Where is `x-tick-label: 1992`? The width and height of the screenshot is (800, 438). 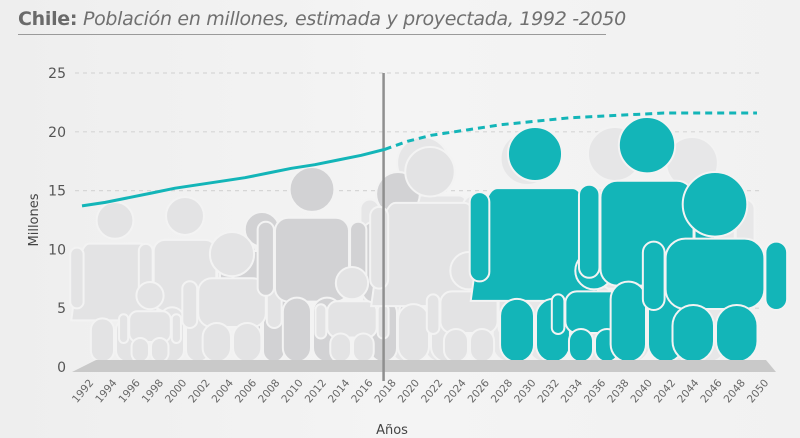 x-tick-label: 1992 is located at coordinates (83, 391).